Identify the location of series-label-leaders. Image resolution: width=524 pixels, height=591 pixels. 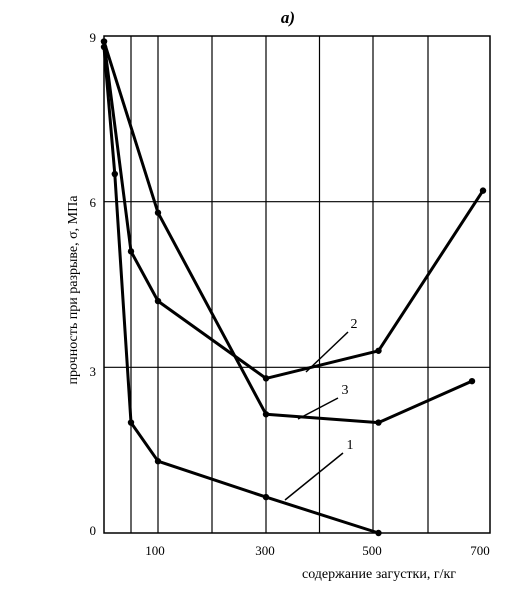
(316, 416).